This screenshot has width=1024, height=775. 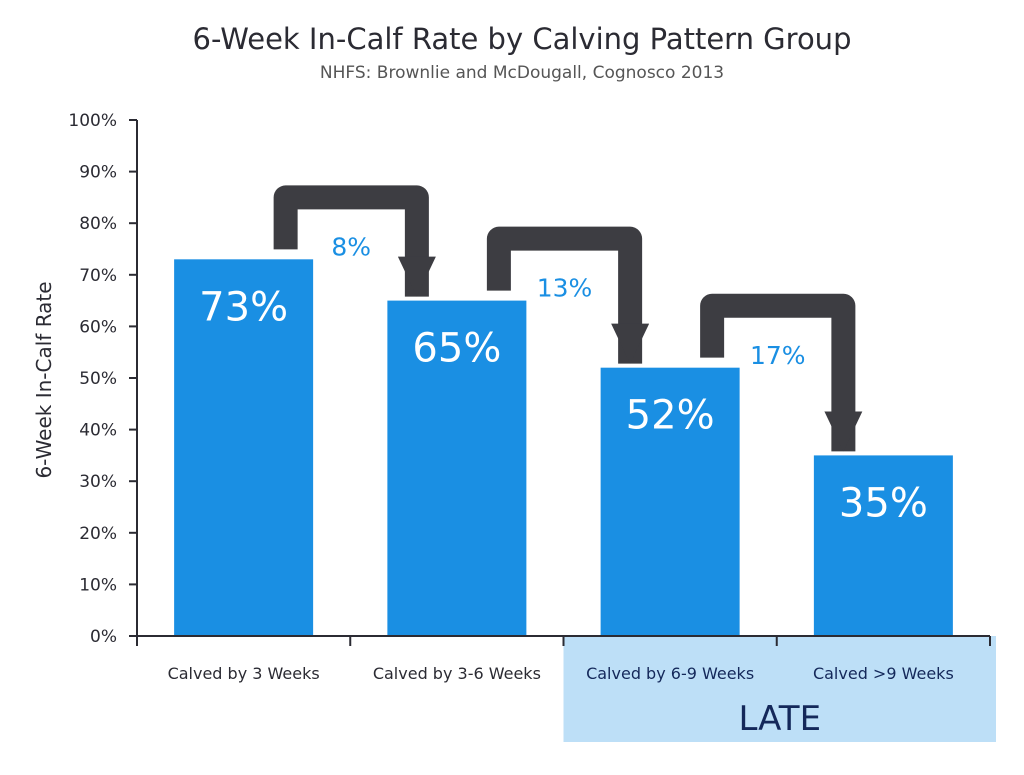 What do you see at coordinates (778, 355) in the screenshot?
I see `drop-label: 17%` at bounding box center [778, 355].